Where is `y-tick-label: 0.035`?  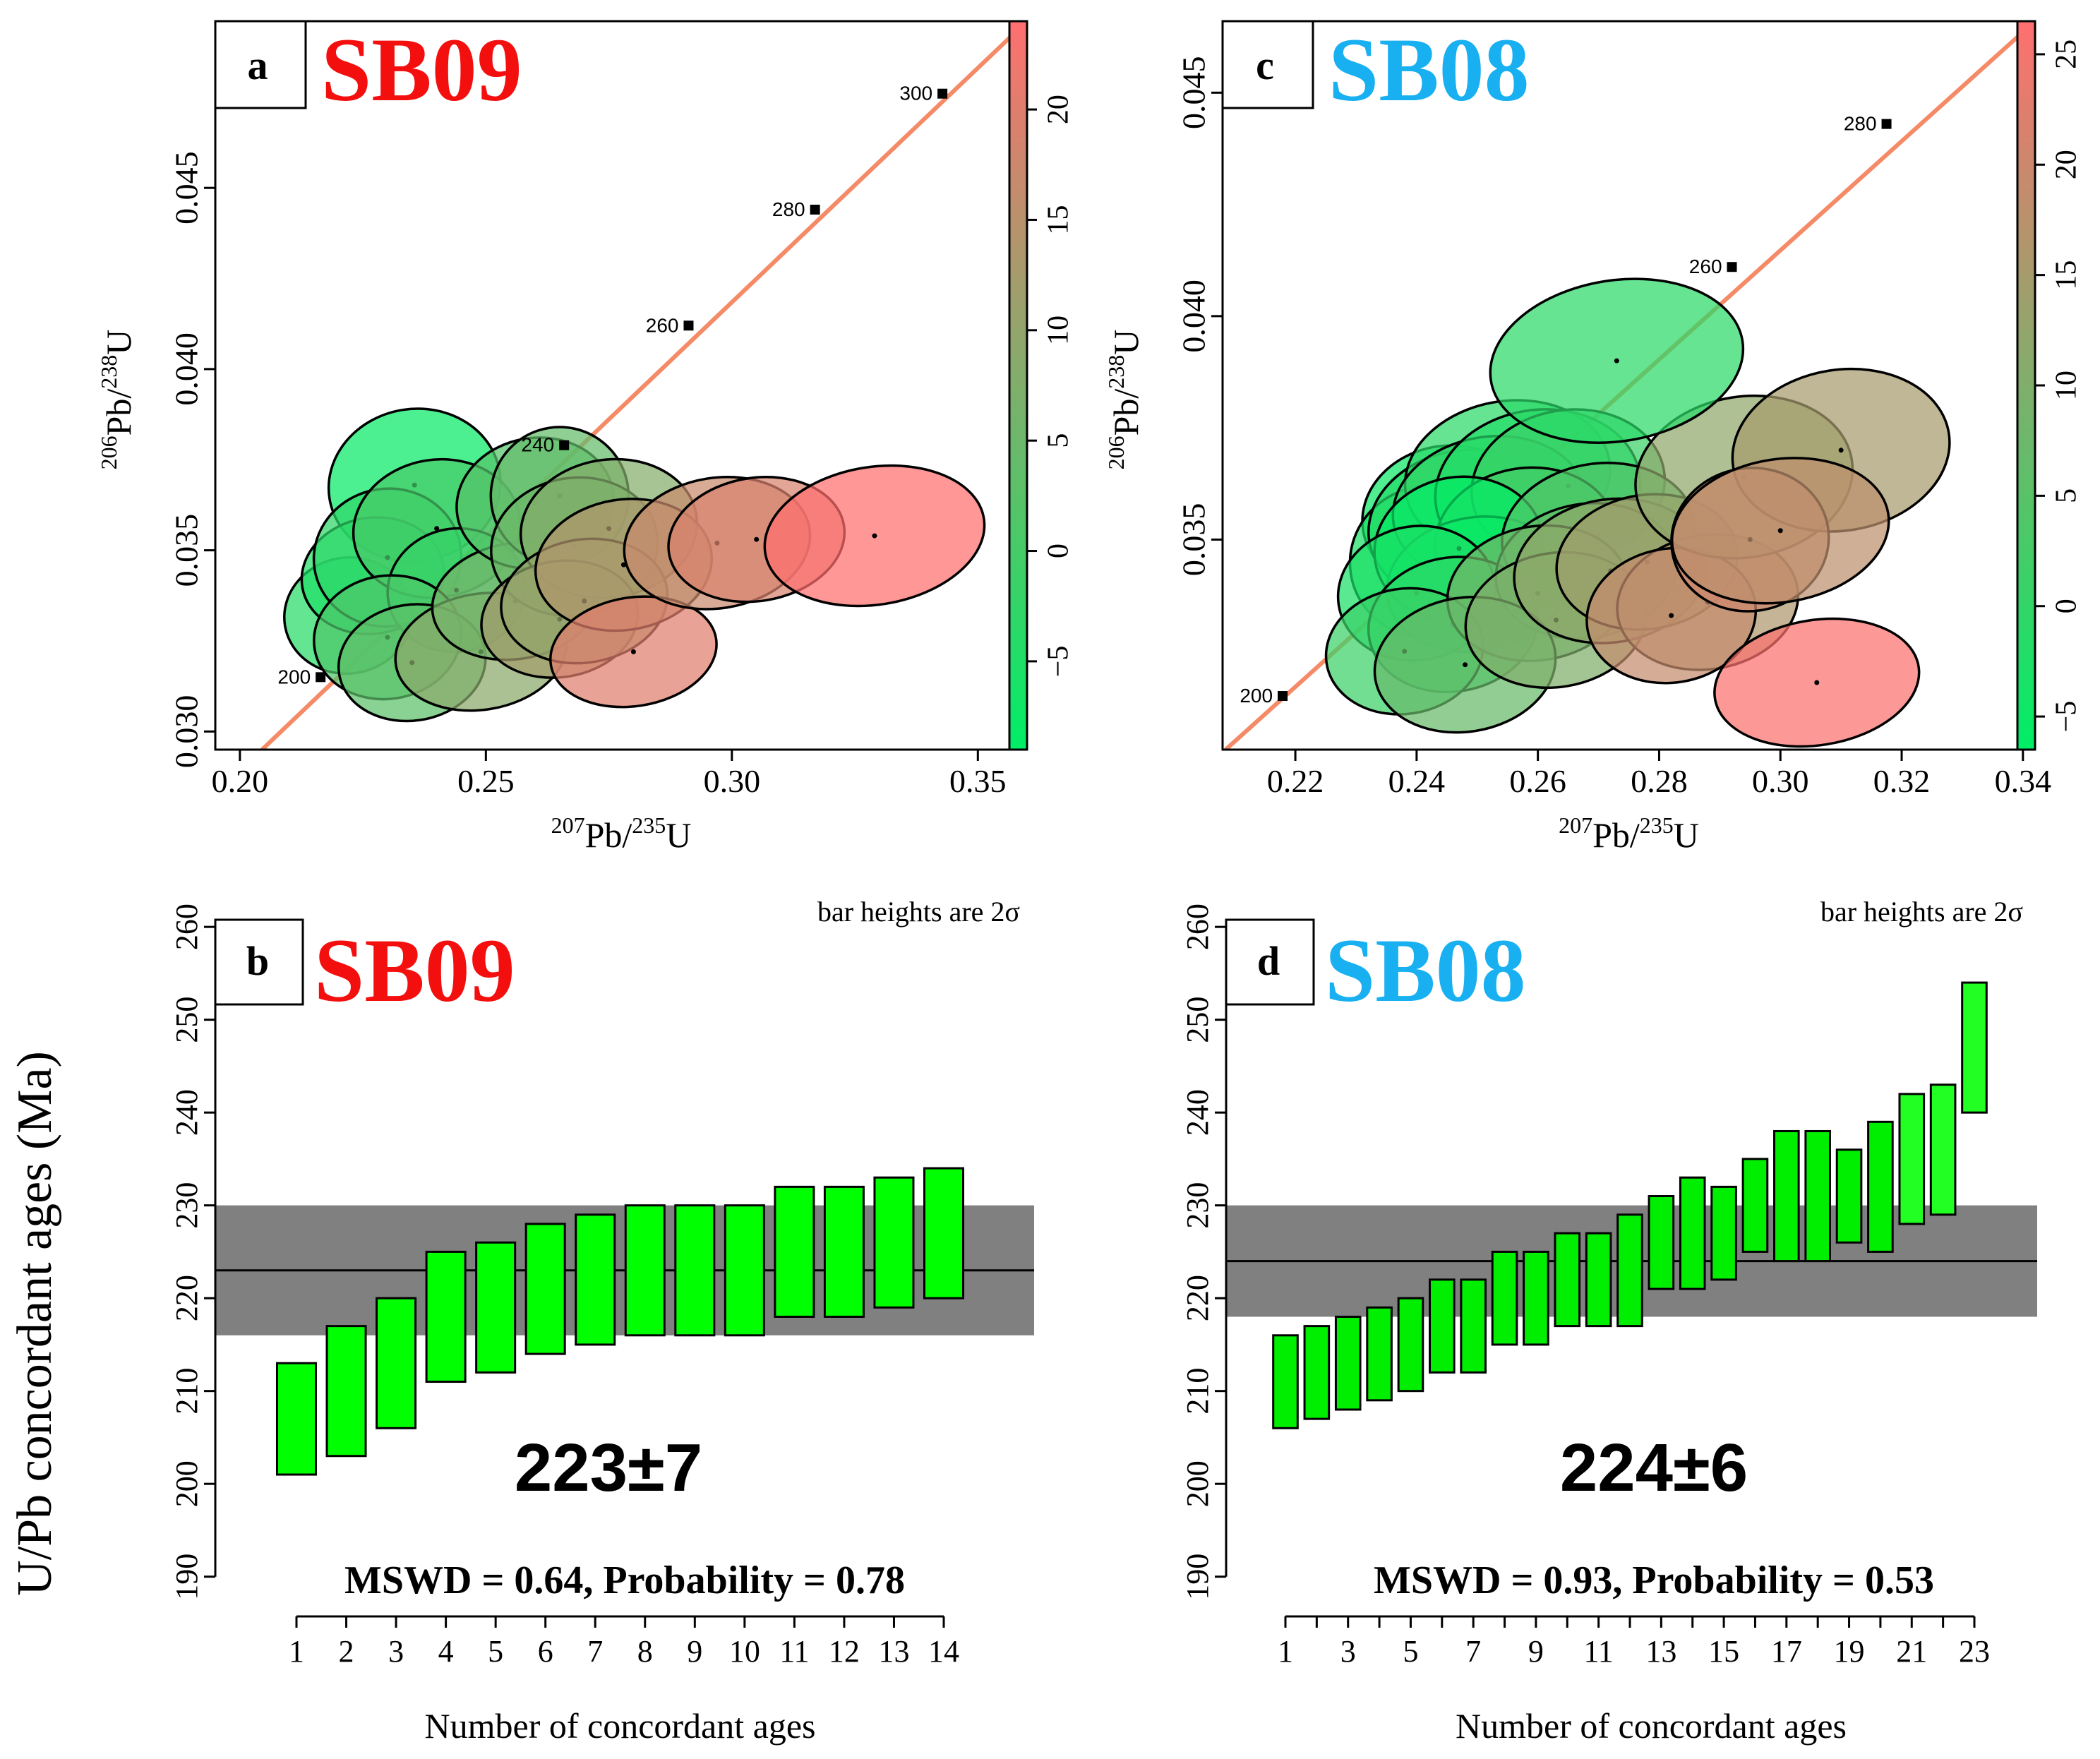 y-tick-label: 0.035 is located at coordinates (1194, 540).